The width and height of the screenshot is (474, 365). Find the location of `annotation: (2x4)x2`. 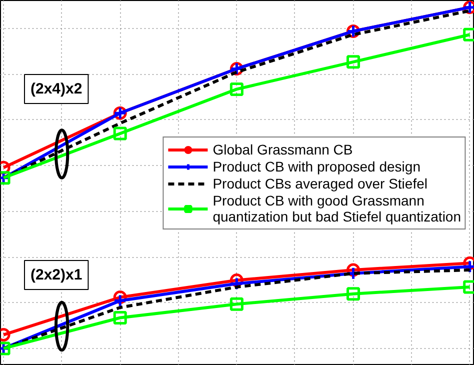

annotation: (2x4)x2 is located at coordinates (56, 89).